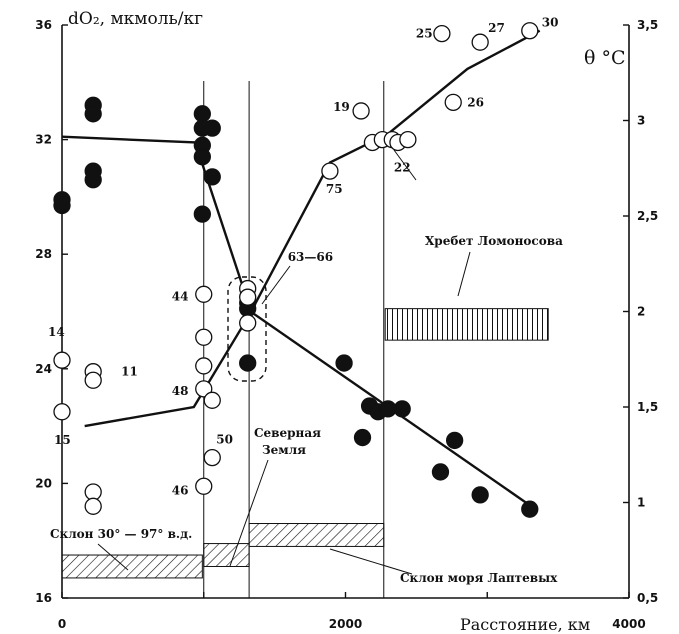 The image size is (679, 634). What do you see at coordinates (129, 372) in the screenshot?
I see `point-label: 11` at bounding box center [129, 372].